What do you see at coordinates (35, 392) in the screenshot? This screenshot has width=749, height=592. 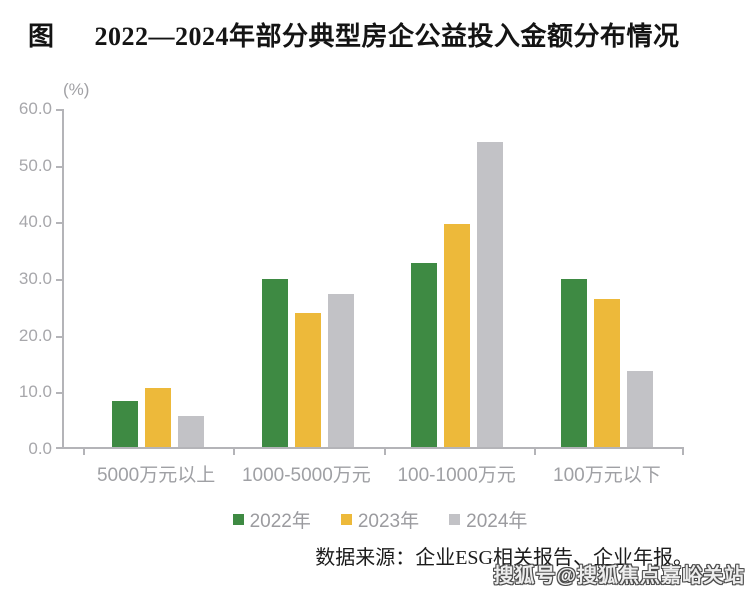 I see `y-tick-label: 10.0` at bounding box center [35, 392].